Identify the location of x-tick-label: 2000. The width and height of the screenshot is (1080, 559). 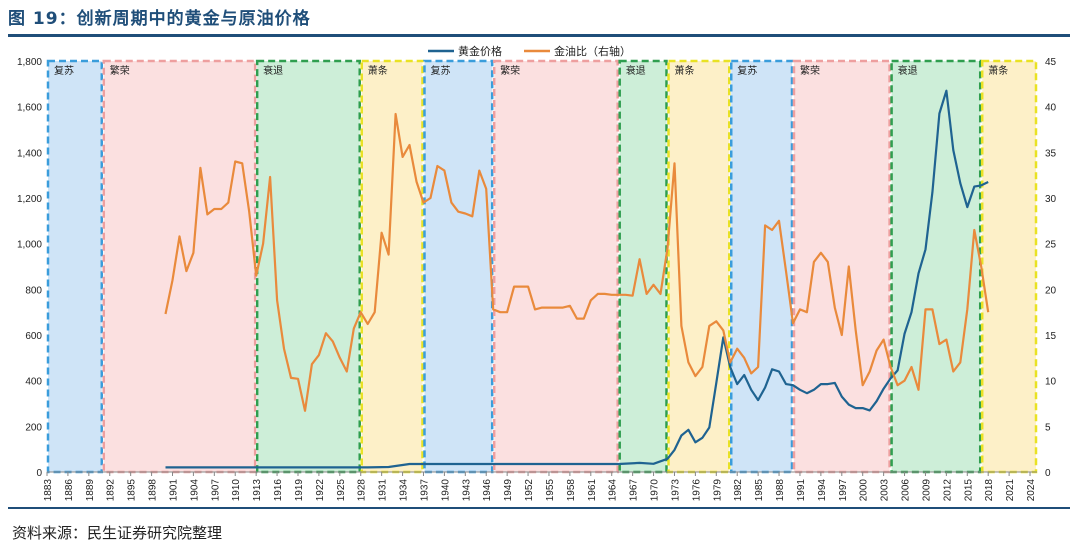
(864, 490).